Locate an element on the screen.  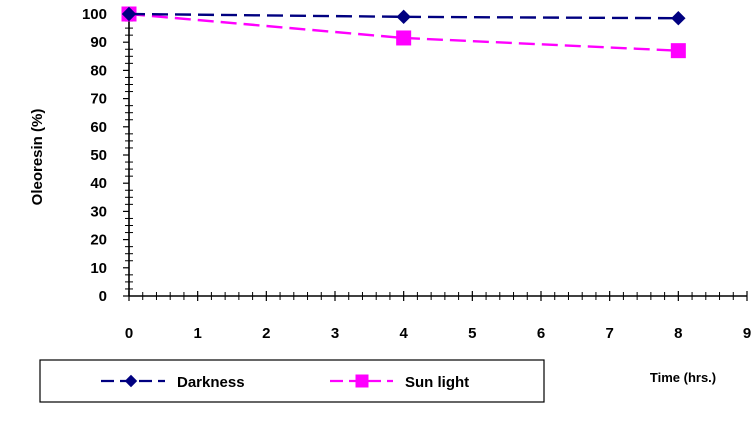
y-tick-label: 50 is located at coordinates (98, 155).